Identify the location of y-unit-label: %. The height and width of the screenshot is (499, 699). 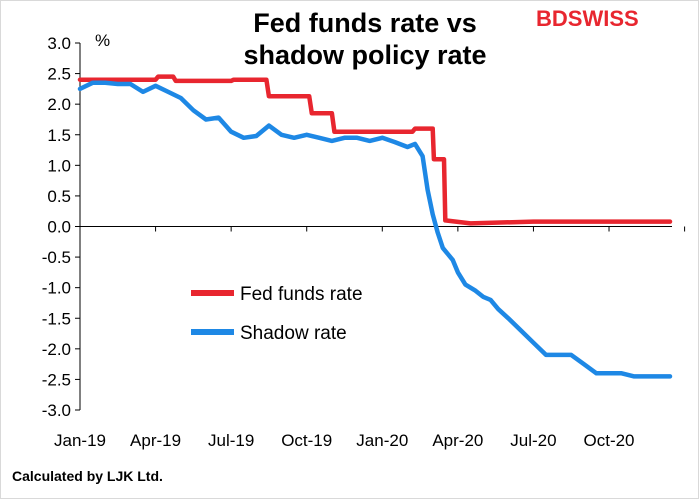
(102, 40).